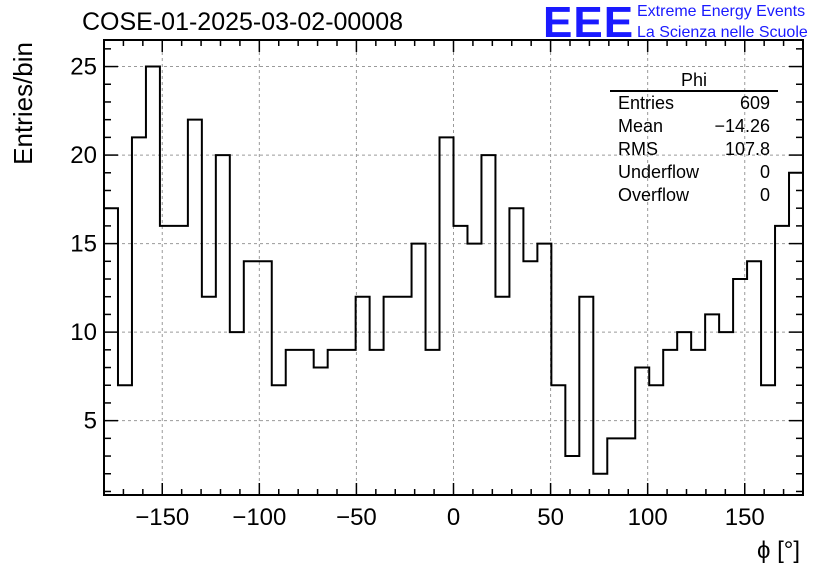 The height and width of the screenshot is (572, 836). I want to click on stats-row-overflow: Overflow 0, so click(694, 195).